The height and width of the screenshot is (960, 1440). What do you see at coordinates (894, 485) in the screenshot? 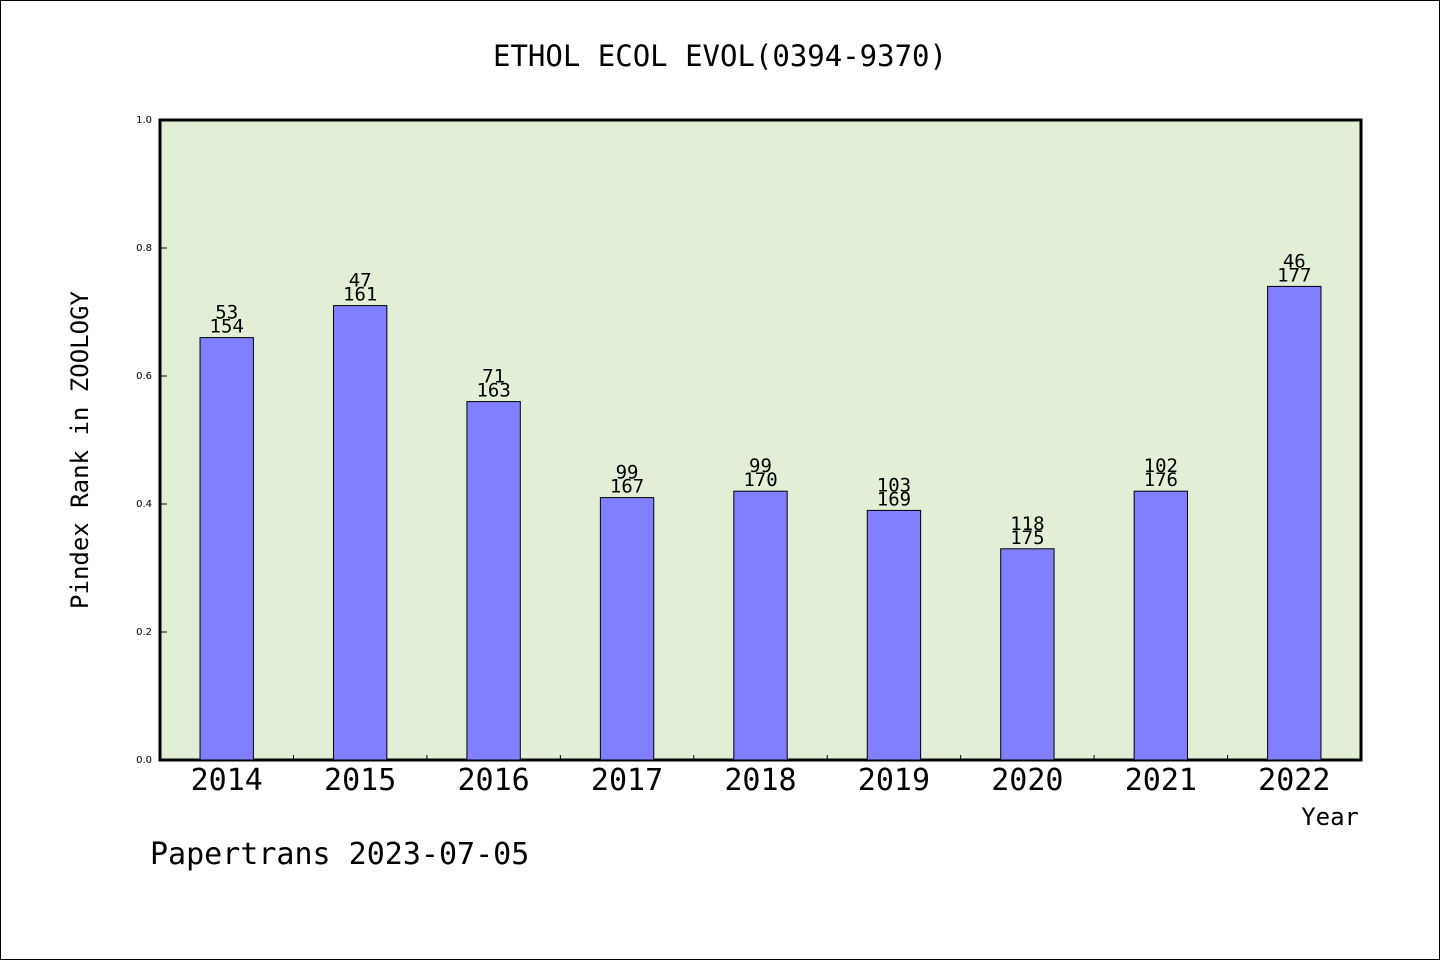
I see `bar-rank-label: 103` at bounding box center [894, 485].